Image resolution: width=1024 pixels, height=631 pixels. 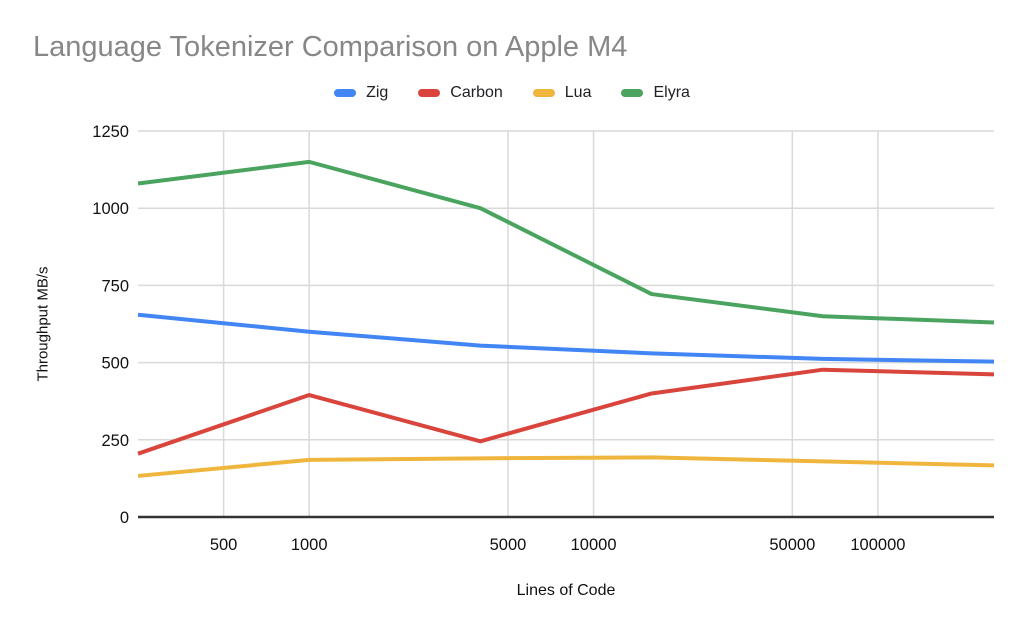 I want to click on legend-swatch-zig-icon, so click(x=345, y=93).